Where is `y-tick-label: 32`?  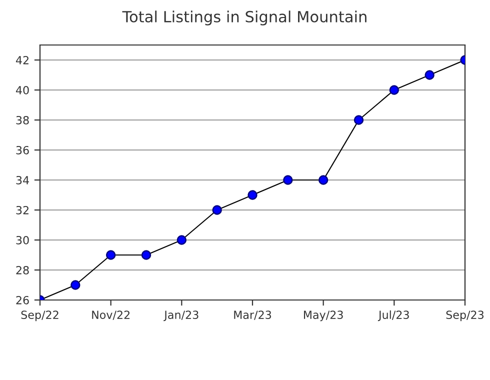 y-tick-label: 32 is located at coordinates (22, 210).